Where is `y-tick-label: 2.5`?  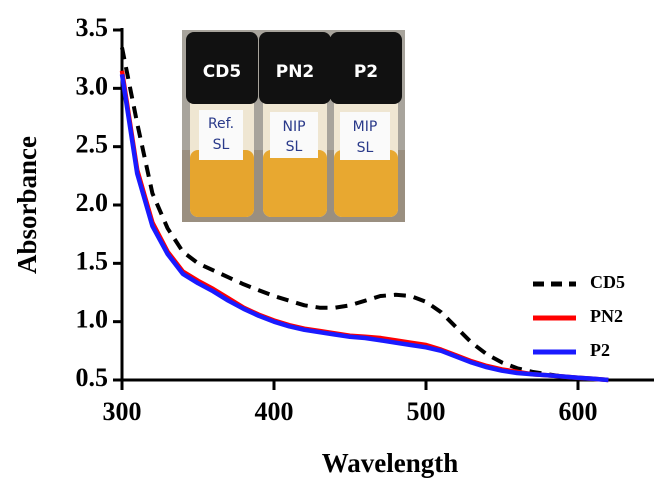 y-tick-label: 2.5 is located at coordinates (92, 144).